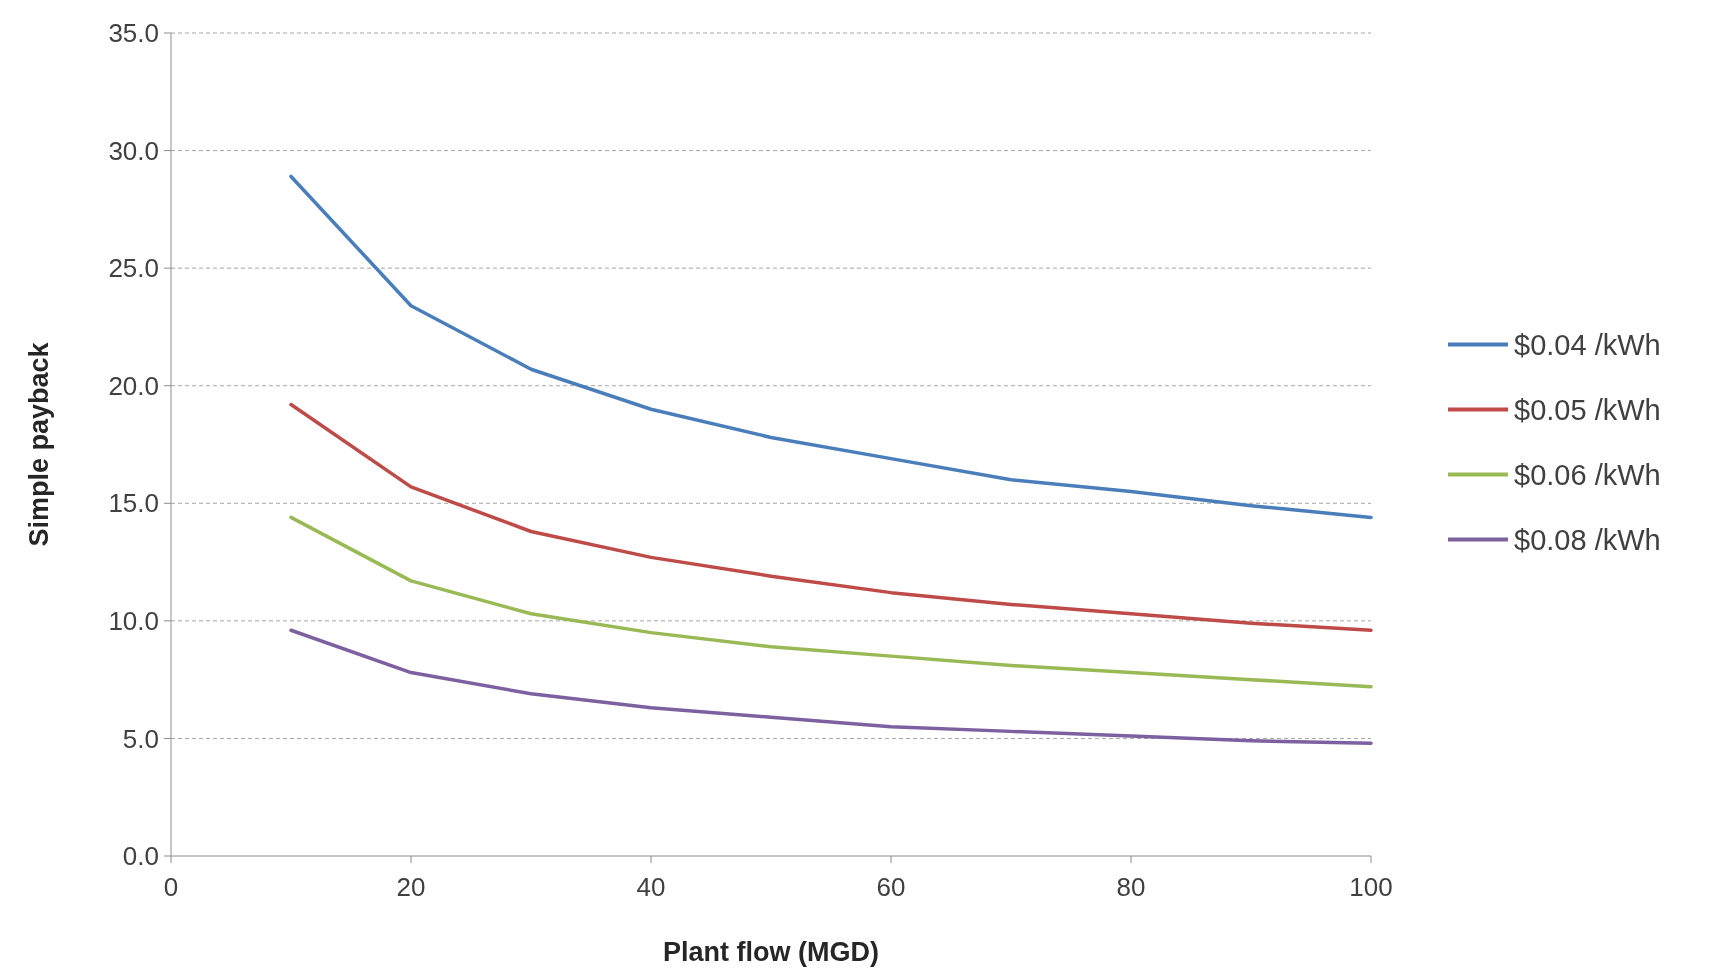 The height and width of the screenshot is (975, 1713). What do you see at coordinates (1587, 409) in the screenshot?
I see `legend-label: $0.05 /kWh` at bounding box center [1587, 409].